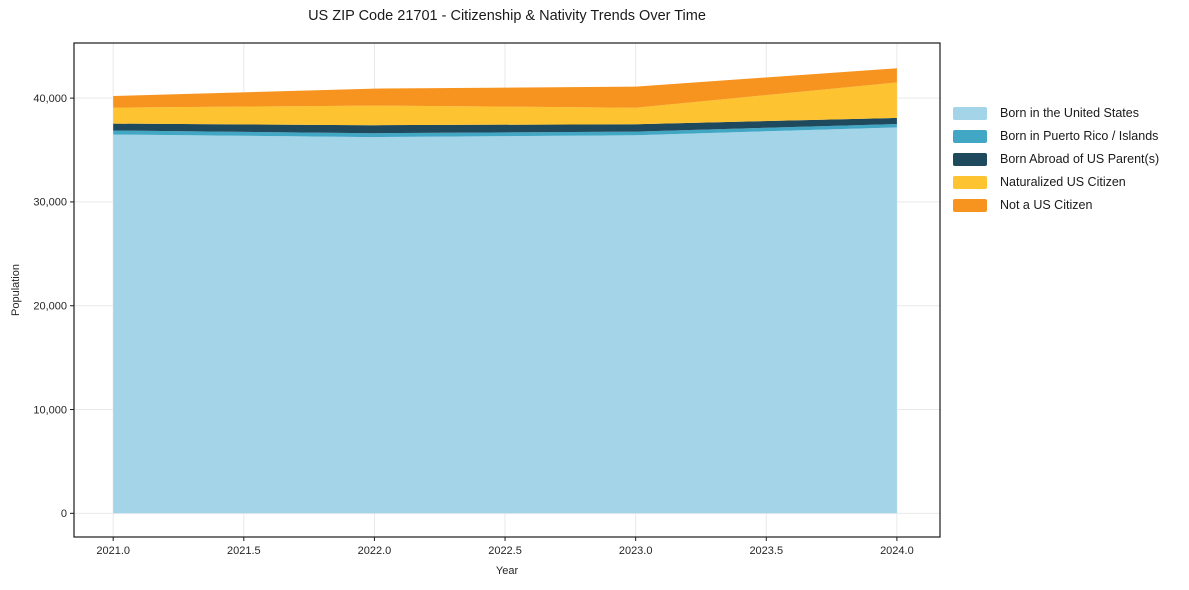 The height and width of the screenshot is (590, 1189). What do you see at coordinates (505, 551) in the screenshot?
I see `x-tick-label: 2022.5` at bounding box center [505, 551].